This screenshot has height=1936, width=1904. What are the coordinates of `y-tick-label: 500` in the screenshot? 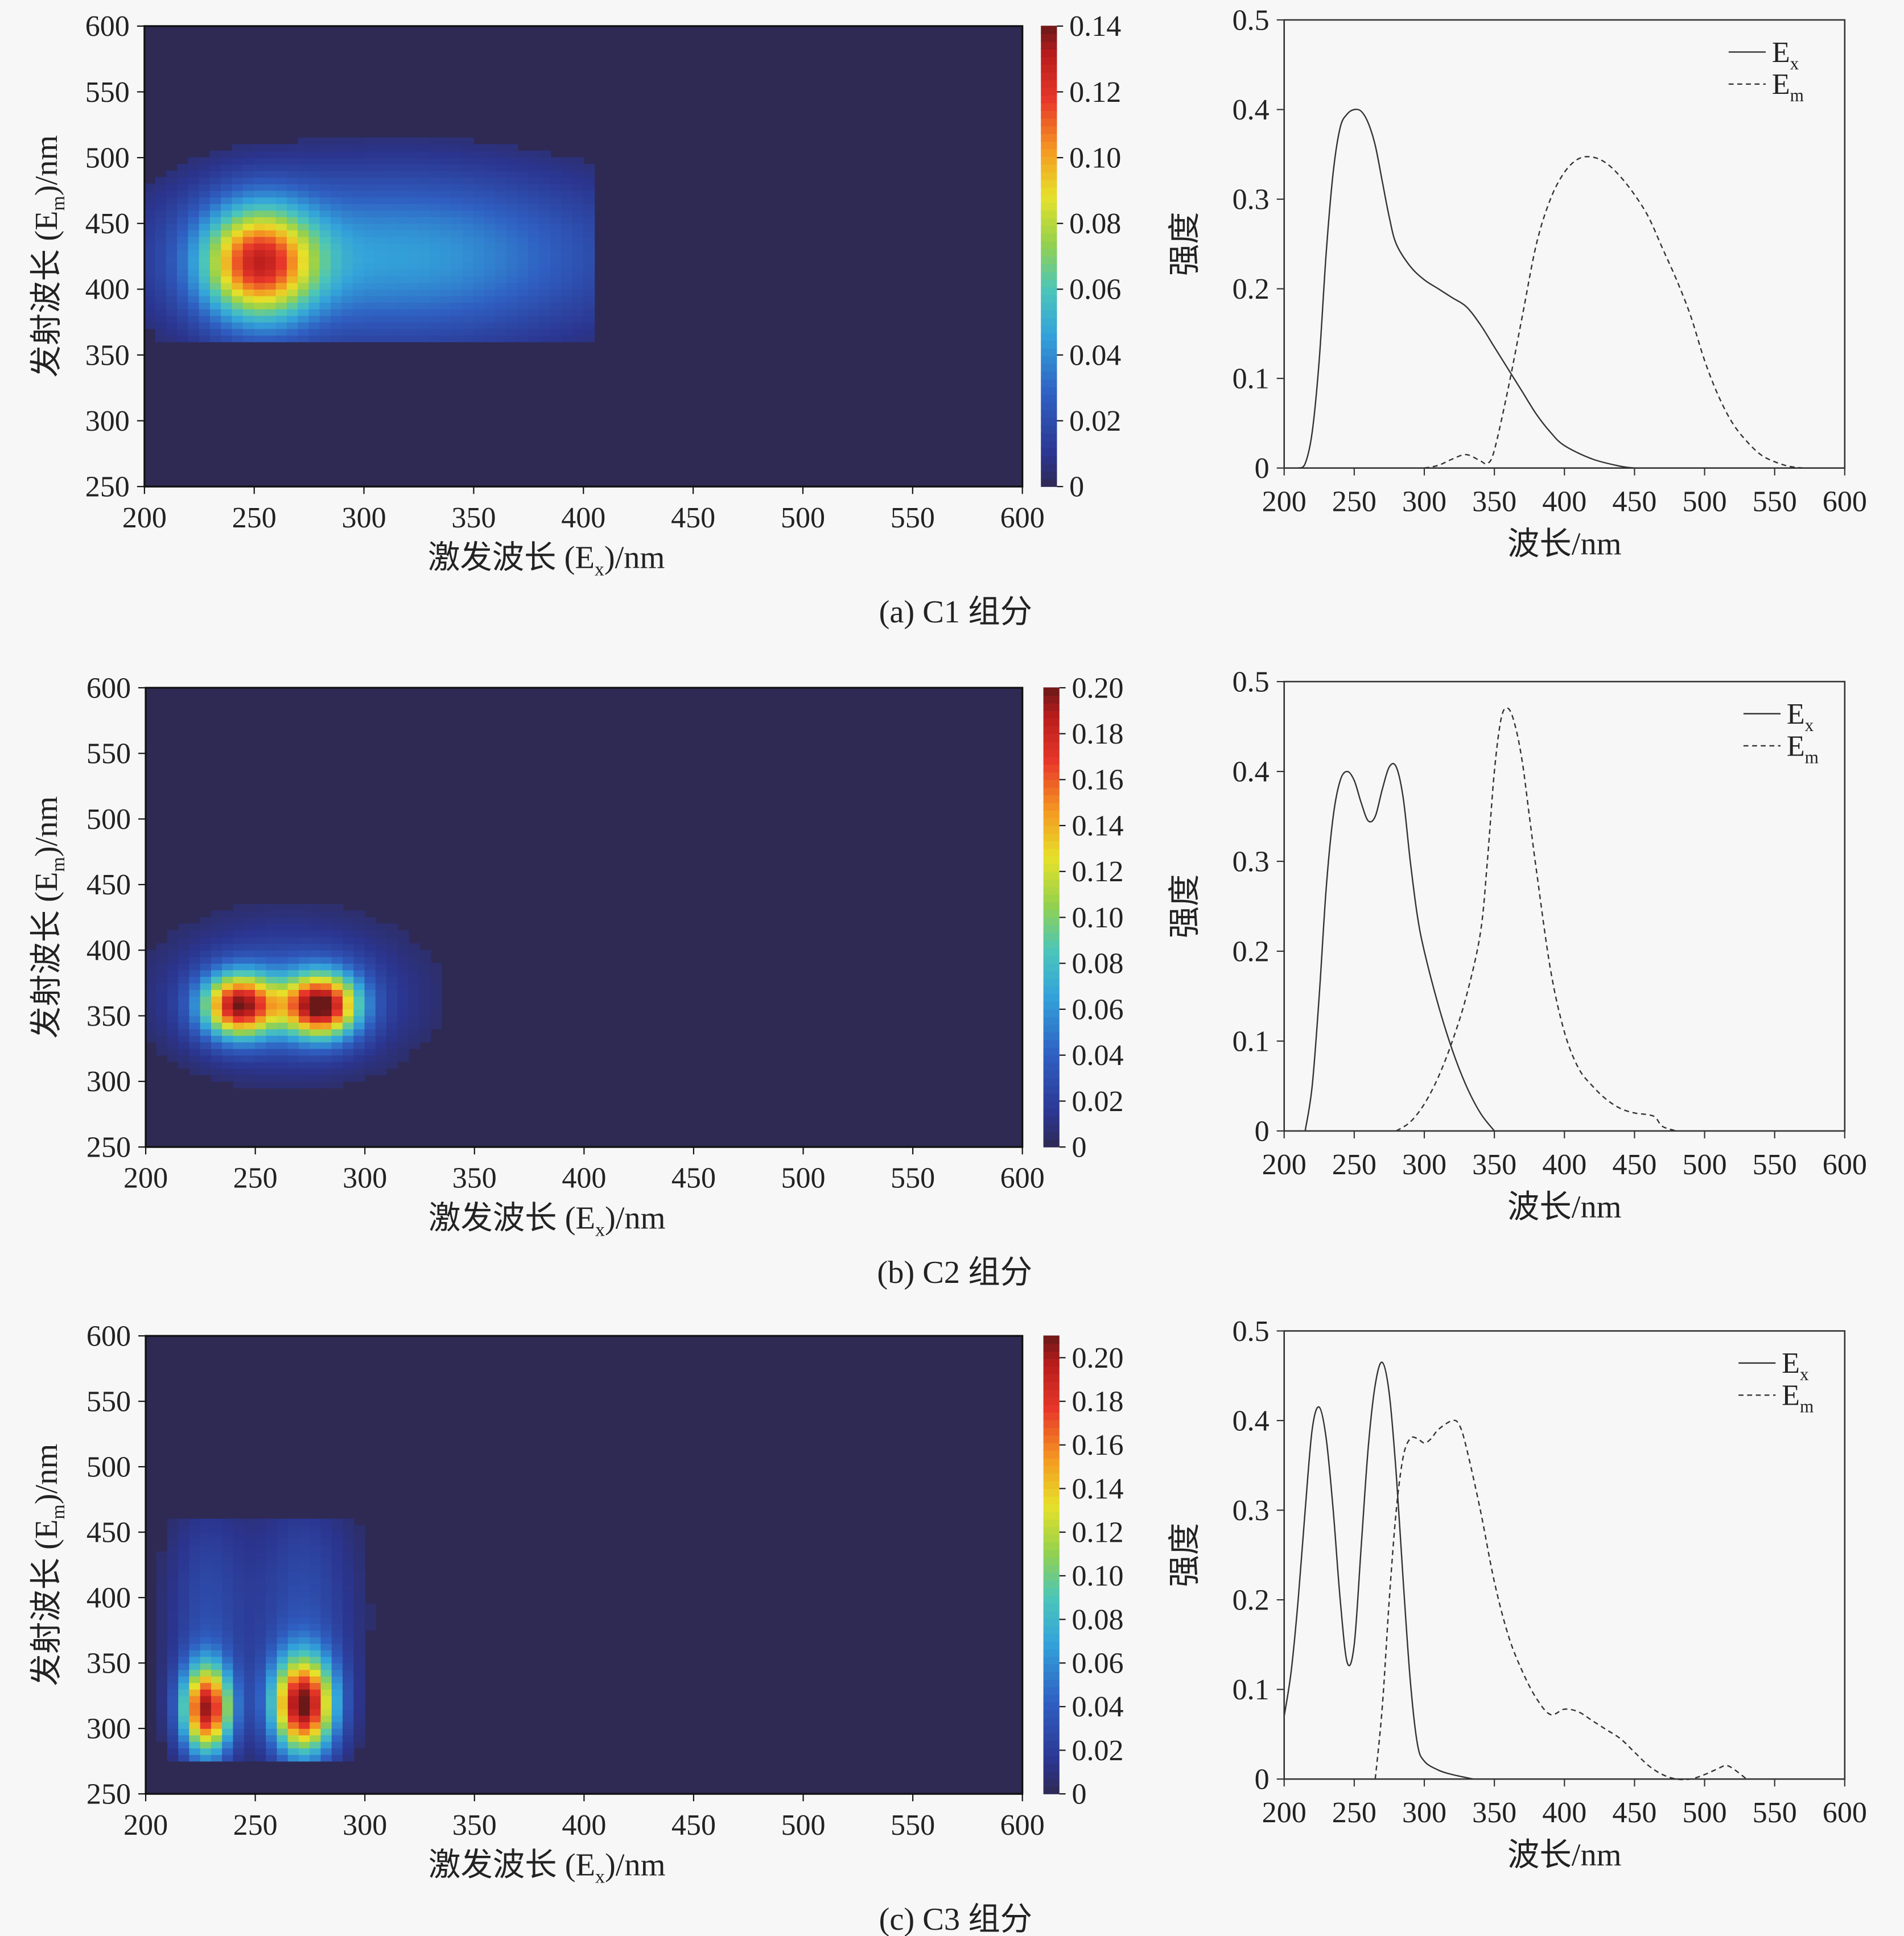 It's located at (108, 820).